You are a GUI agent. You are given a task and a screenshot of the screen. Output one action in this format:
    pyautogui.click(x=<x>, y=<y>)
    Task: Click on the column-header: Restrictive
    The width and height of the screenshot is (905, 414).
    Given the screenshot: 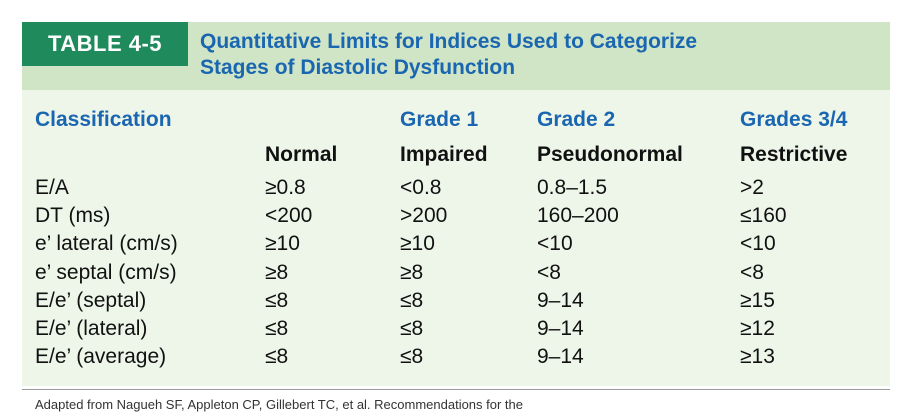 What is the action you would take?
    pyautogui.click(x=794, y=154)
    